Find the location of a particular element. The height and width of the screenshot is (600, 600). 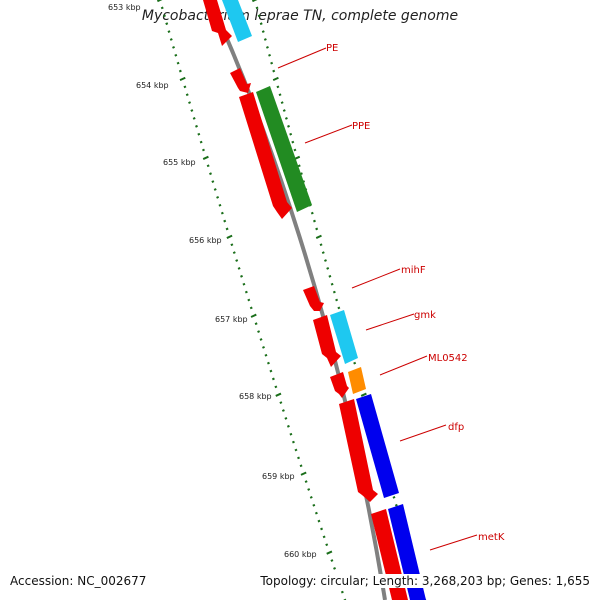

kbp-label-660: 660 kbp is located at coordinates (300, 554).